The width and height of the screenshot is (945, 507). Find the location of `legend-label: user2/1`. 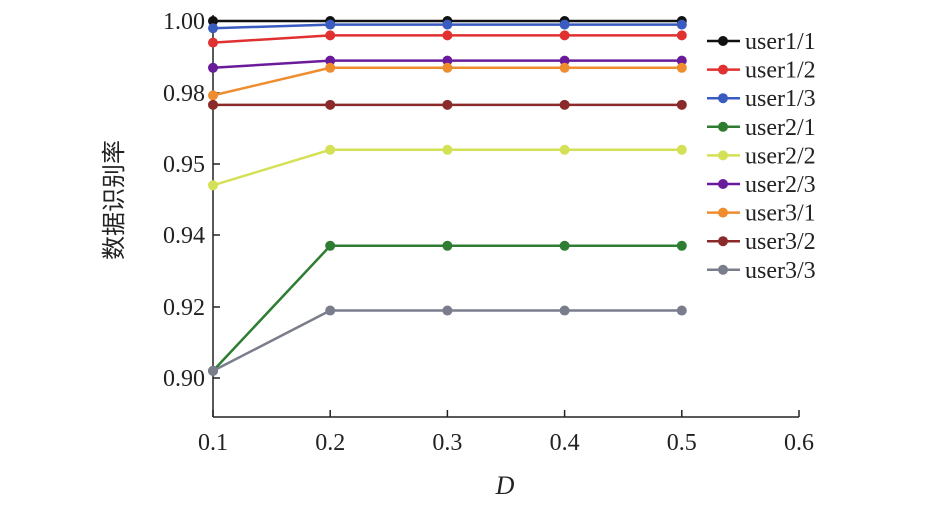

legend-label: user2/1 is located at coordinates (780, 128).